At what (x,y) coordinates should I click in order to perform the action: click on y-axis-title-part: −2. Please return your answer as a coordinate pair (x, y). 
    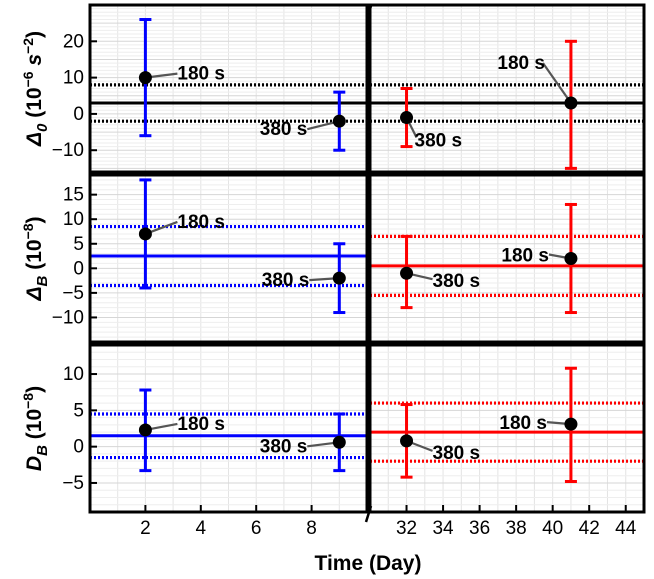
    Looking at the image, I should click on (28, 46).